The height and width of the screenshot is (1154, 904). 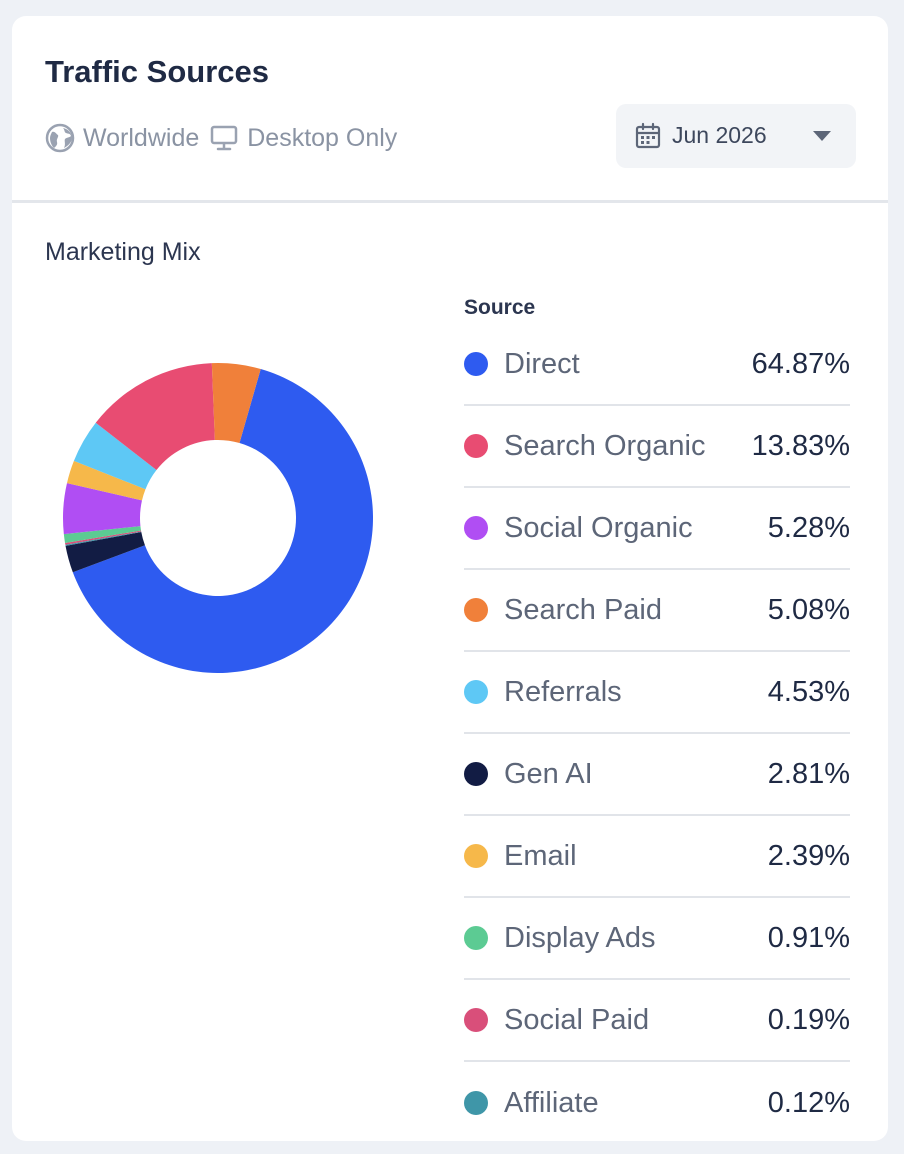 What do you see at coordinates (542, 363) in the screenshot?
I see `legend-label: Direct` at bounding box center [542, 363].